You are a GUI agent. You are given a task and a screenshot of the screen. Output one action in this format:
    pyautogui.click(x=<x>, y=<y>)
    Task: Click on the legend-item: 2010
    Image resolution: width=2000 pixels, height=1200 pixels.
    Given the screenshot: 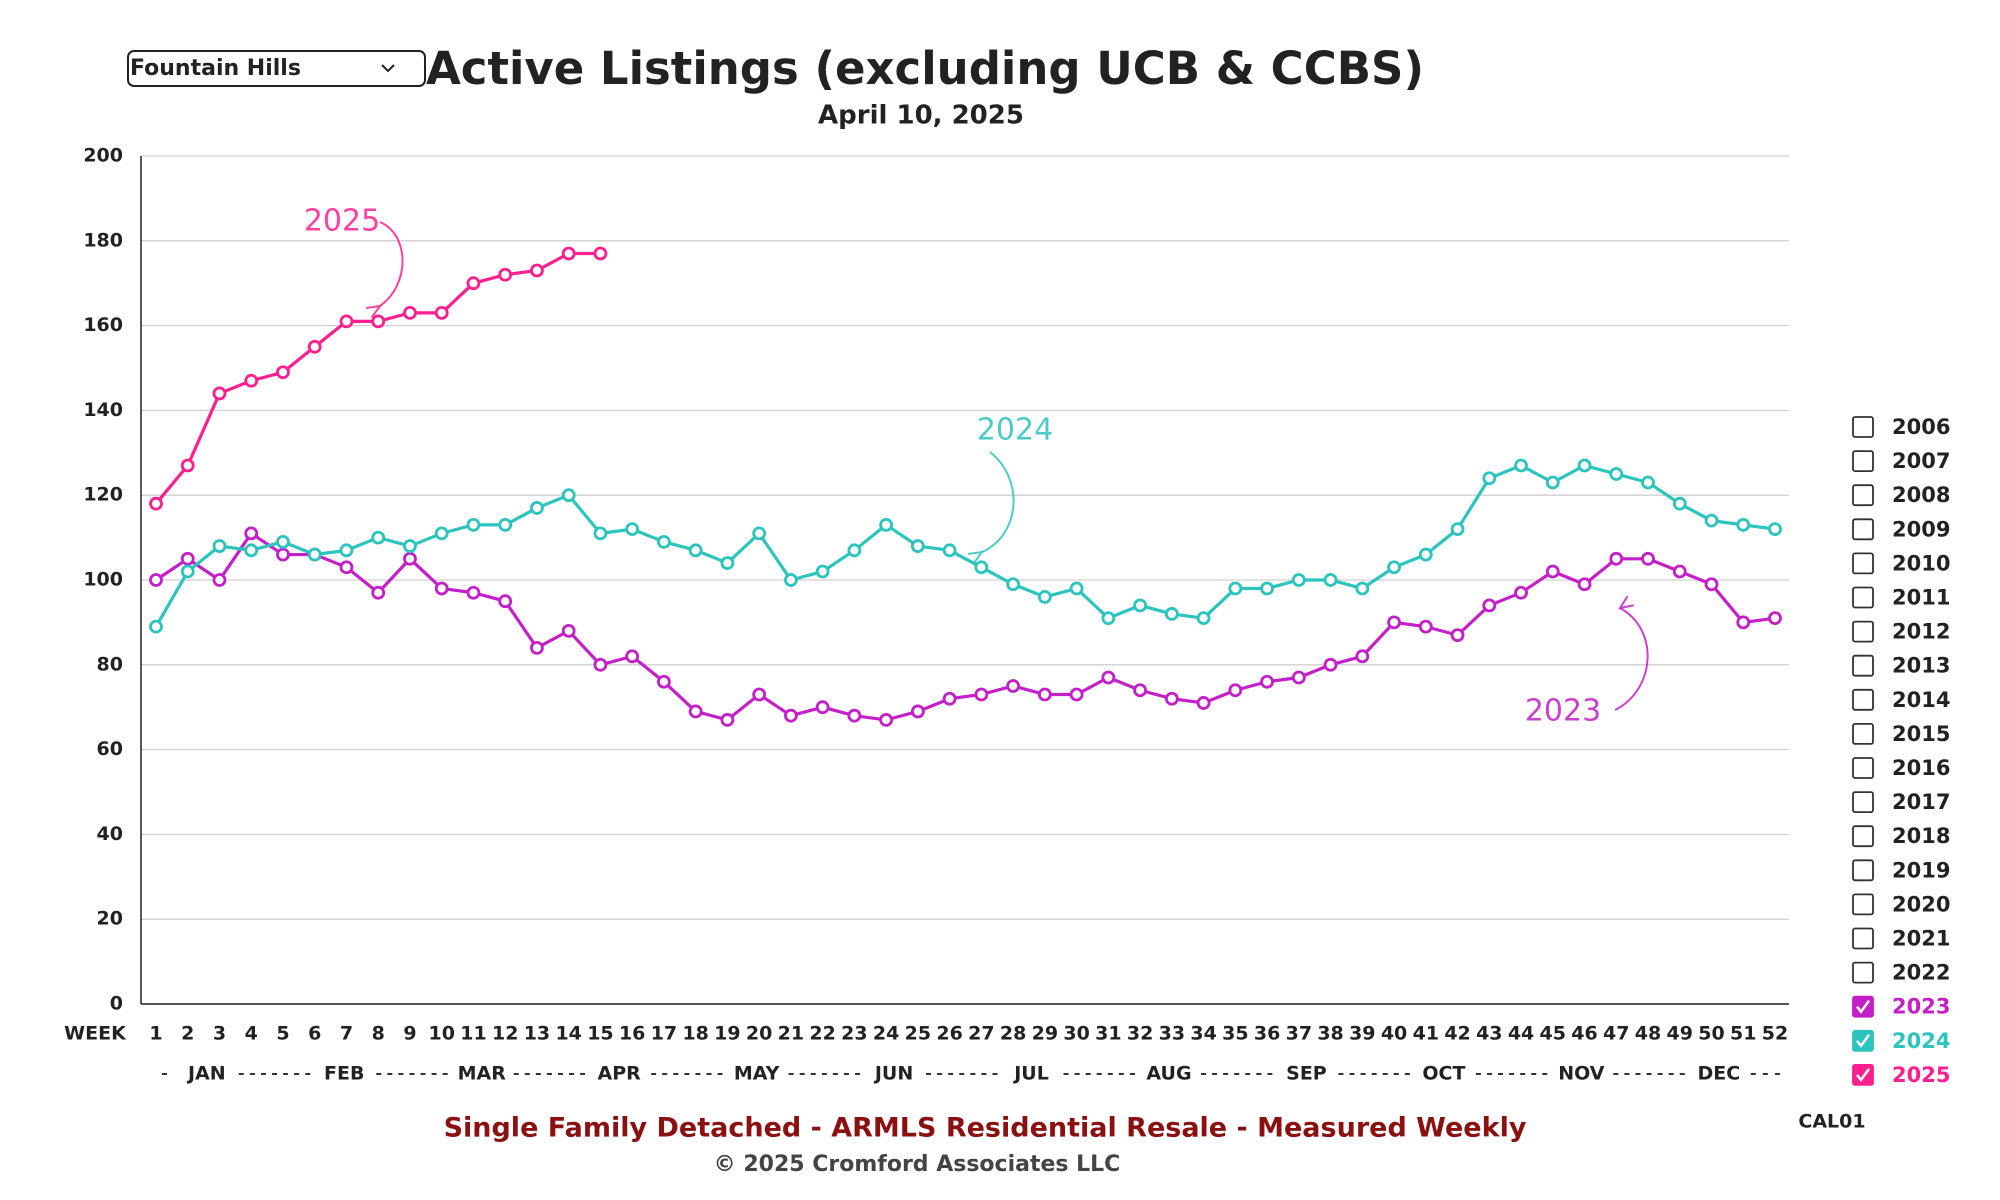 What is the action you would take?
    pyautogui.click(x=1901, y=563)
    